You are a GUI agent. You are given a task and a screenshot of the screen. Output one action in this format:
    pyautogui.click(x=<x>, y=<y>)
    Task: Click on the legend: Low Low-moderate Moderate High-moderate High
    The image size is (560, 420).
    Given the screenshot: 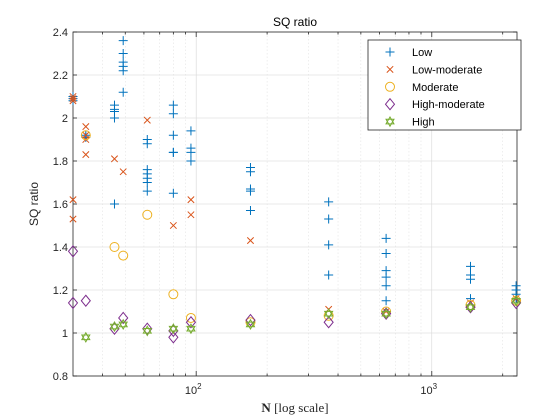 What is the action you would take?
    pyautogui.click(x=444, y=85)
    